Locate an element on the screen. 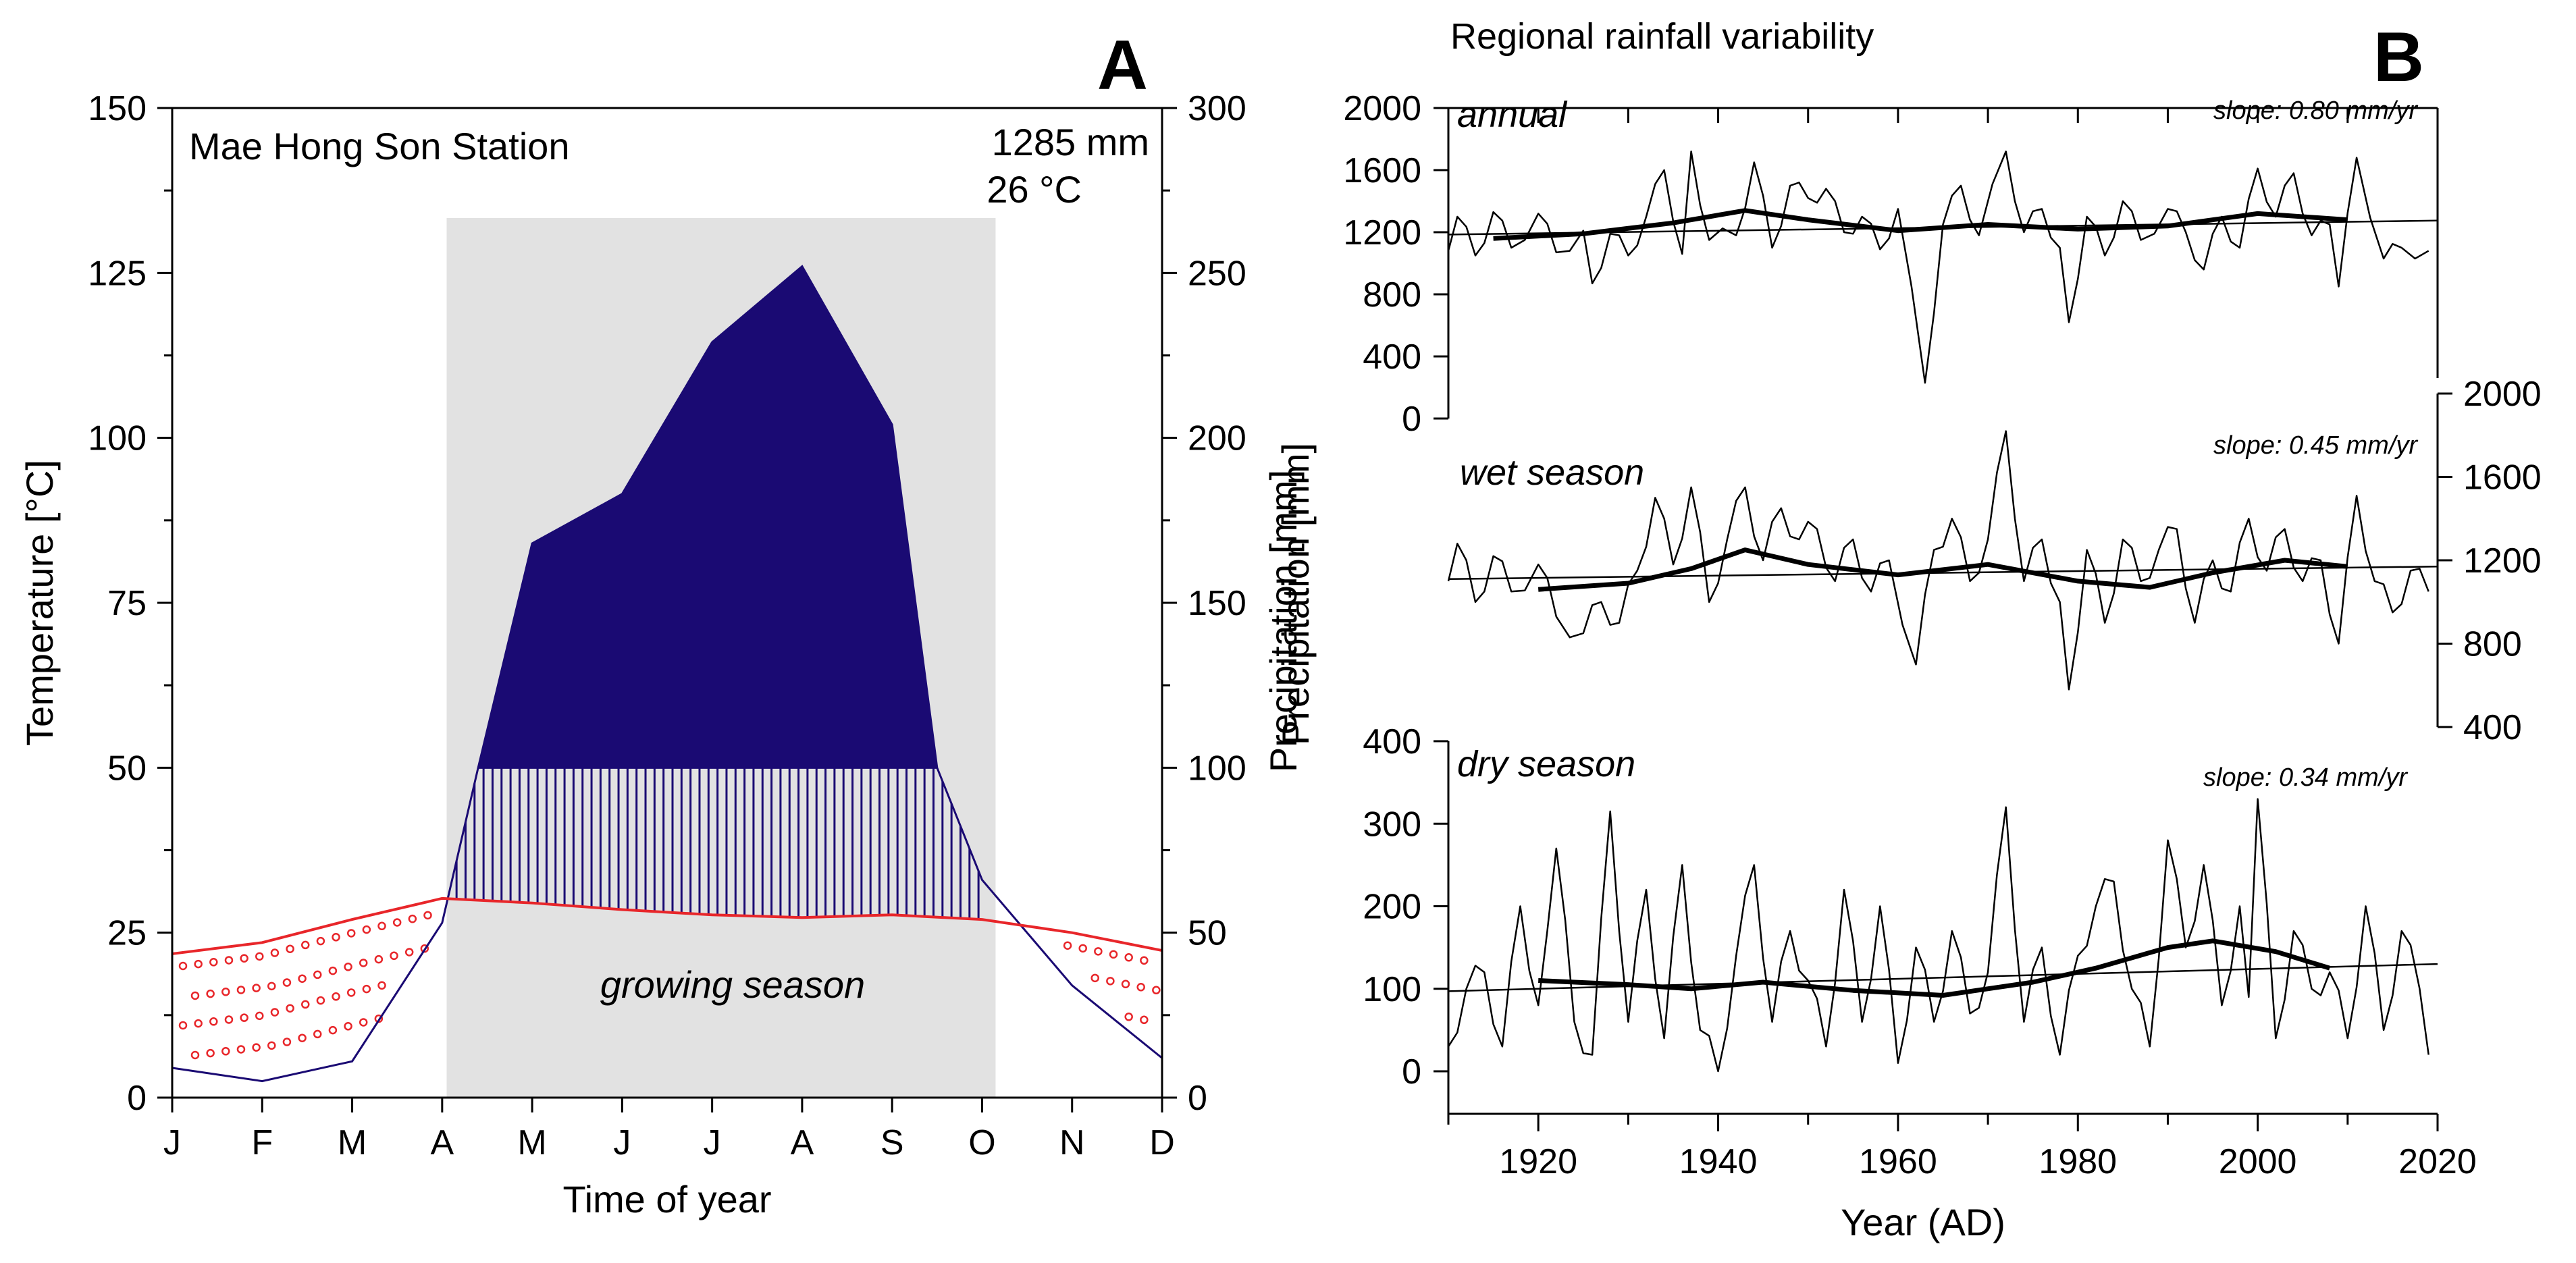  y-tick-label-right: 2000 is located at coordinates (2502, 394).